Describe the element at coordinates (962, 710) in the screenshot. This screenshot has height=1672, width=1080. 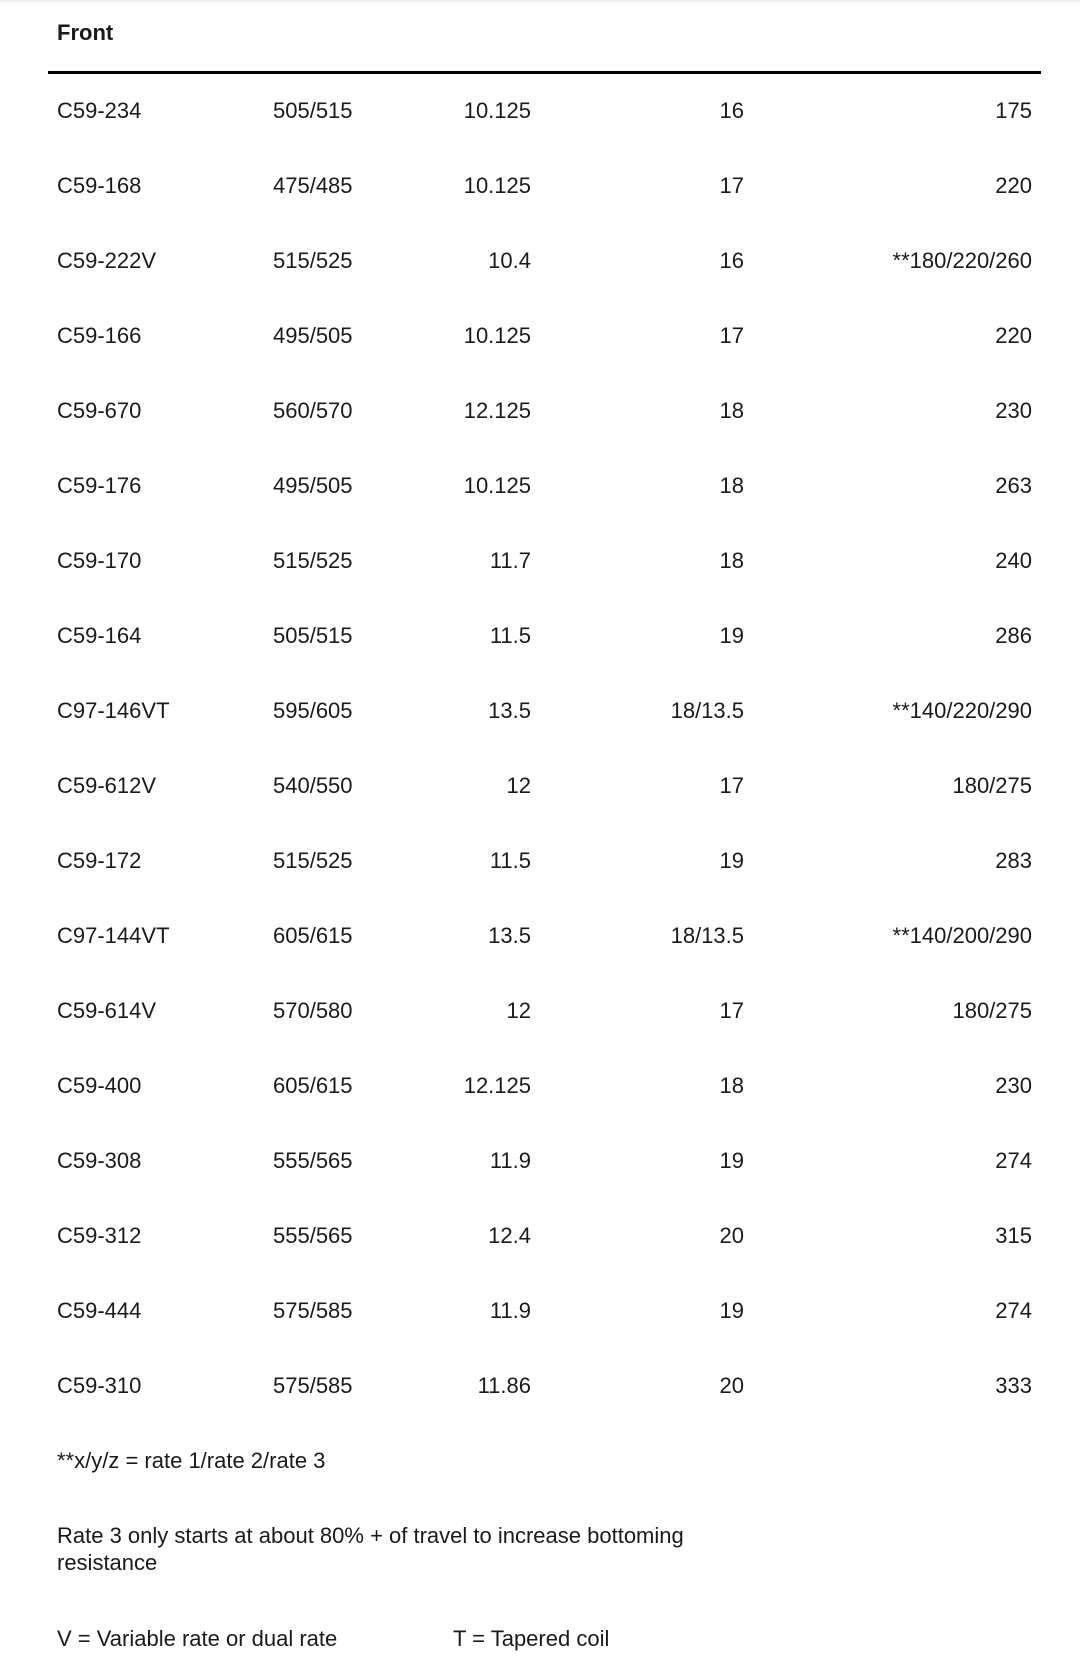
I see `cell-rate: **140/220/290` at that location.